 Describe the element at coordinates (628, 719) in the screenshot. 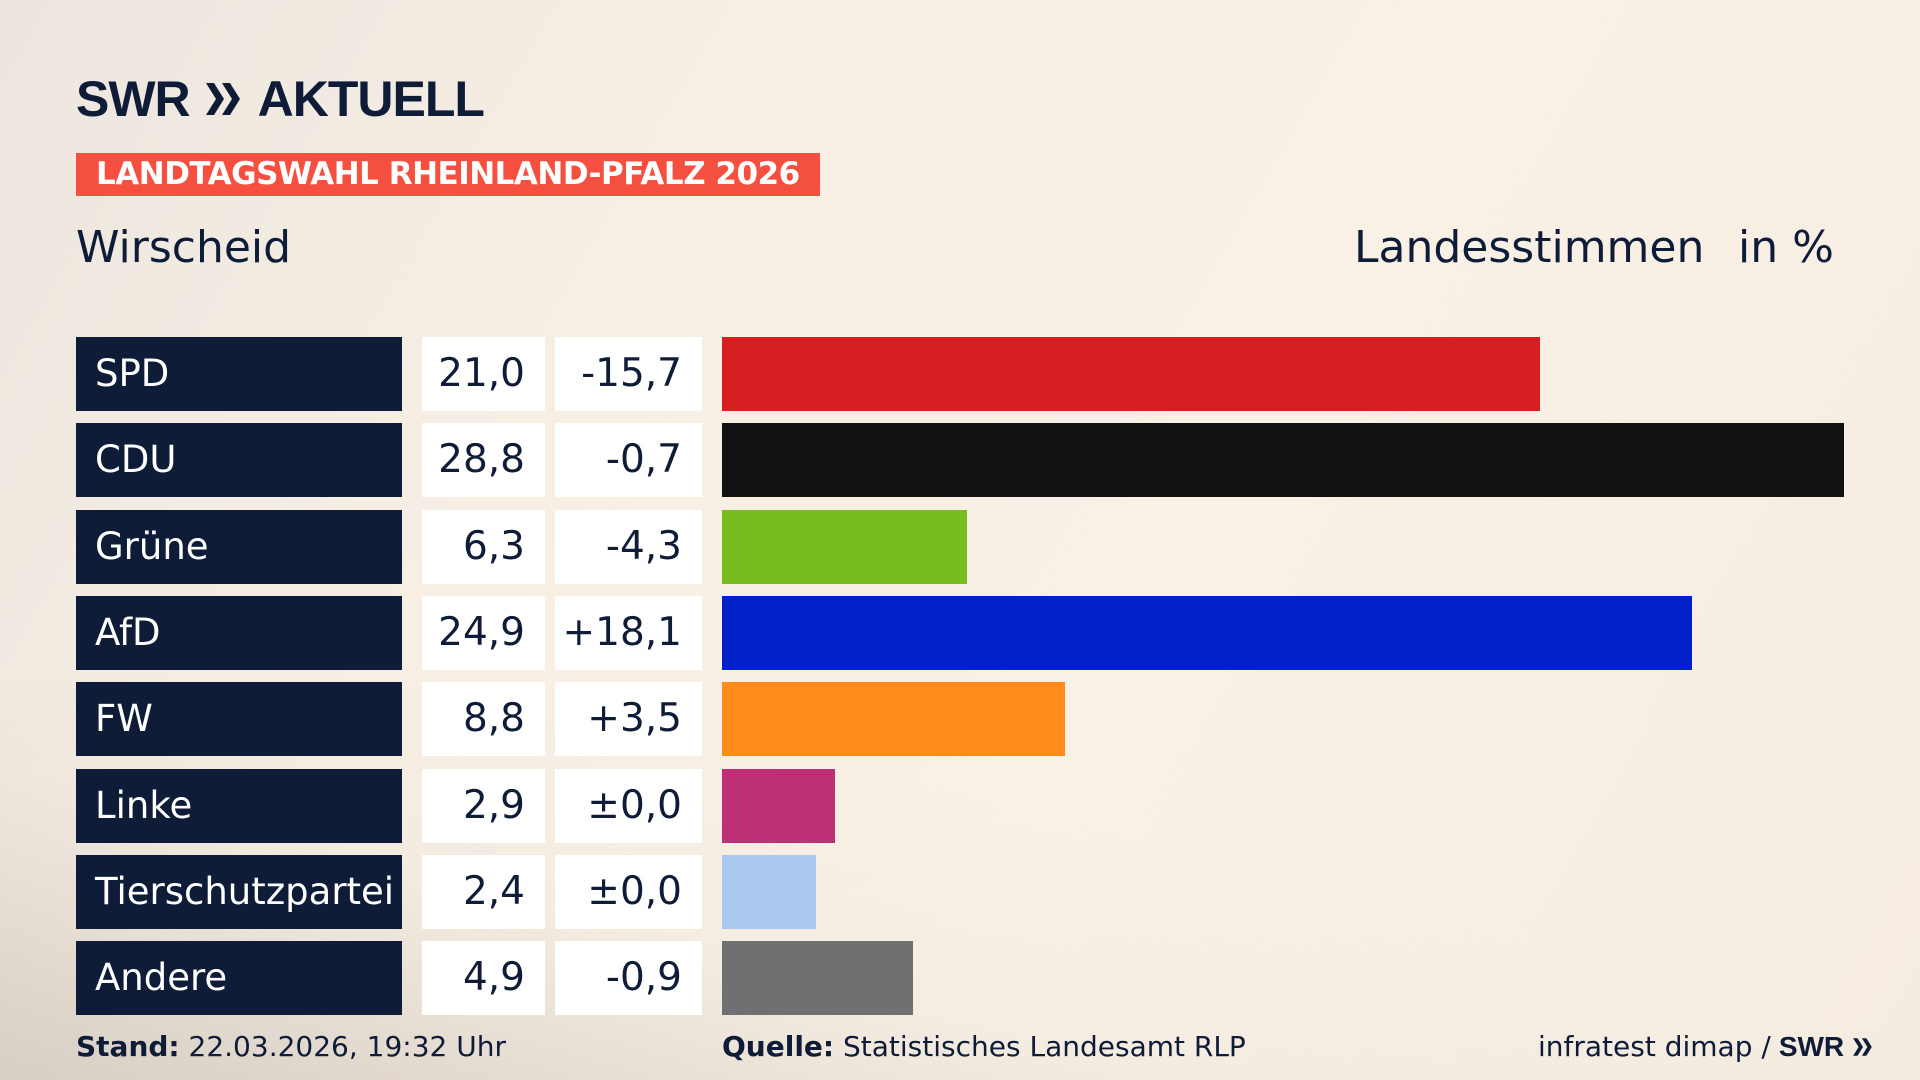

I see `change-label: +3,5` at that location.